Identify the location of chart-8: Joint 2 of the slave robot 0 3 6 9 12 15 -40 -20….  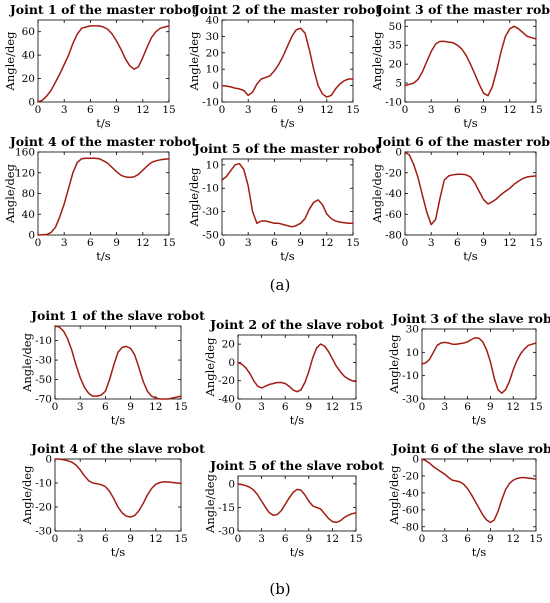
(293, 372).